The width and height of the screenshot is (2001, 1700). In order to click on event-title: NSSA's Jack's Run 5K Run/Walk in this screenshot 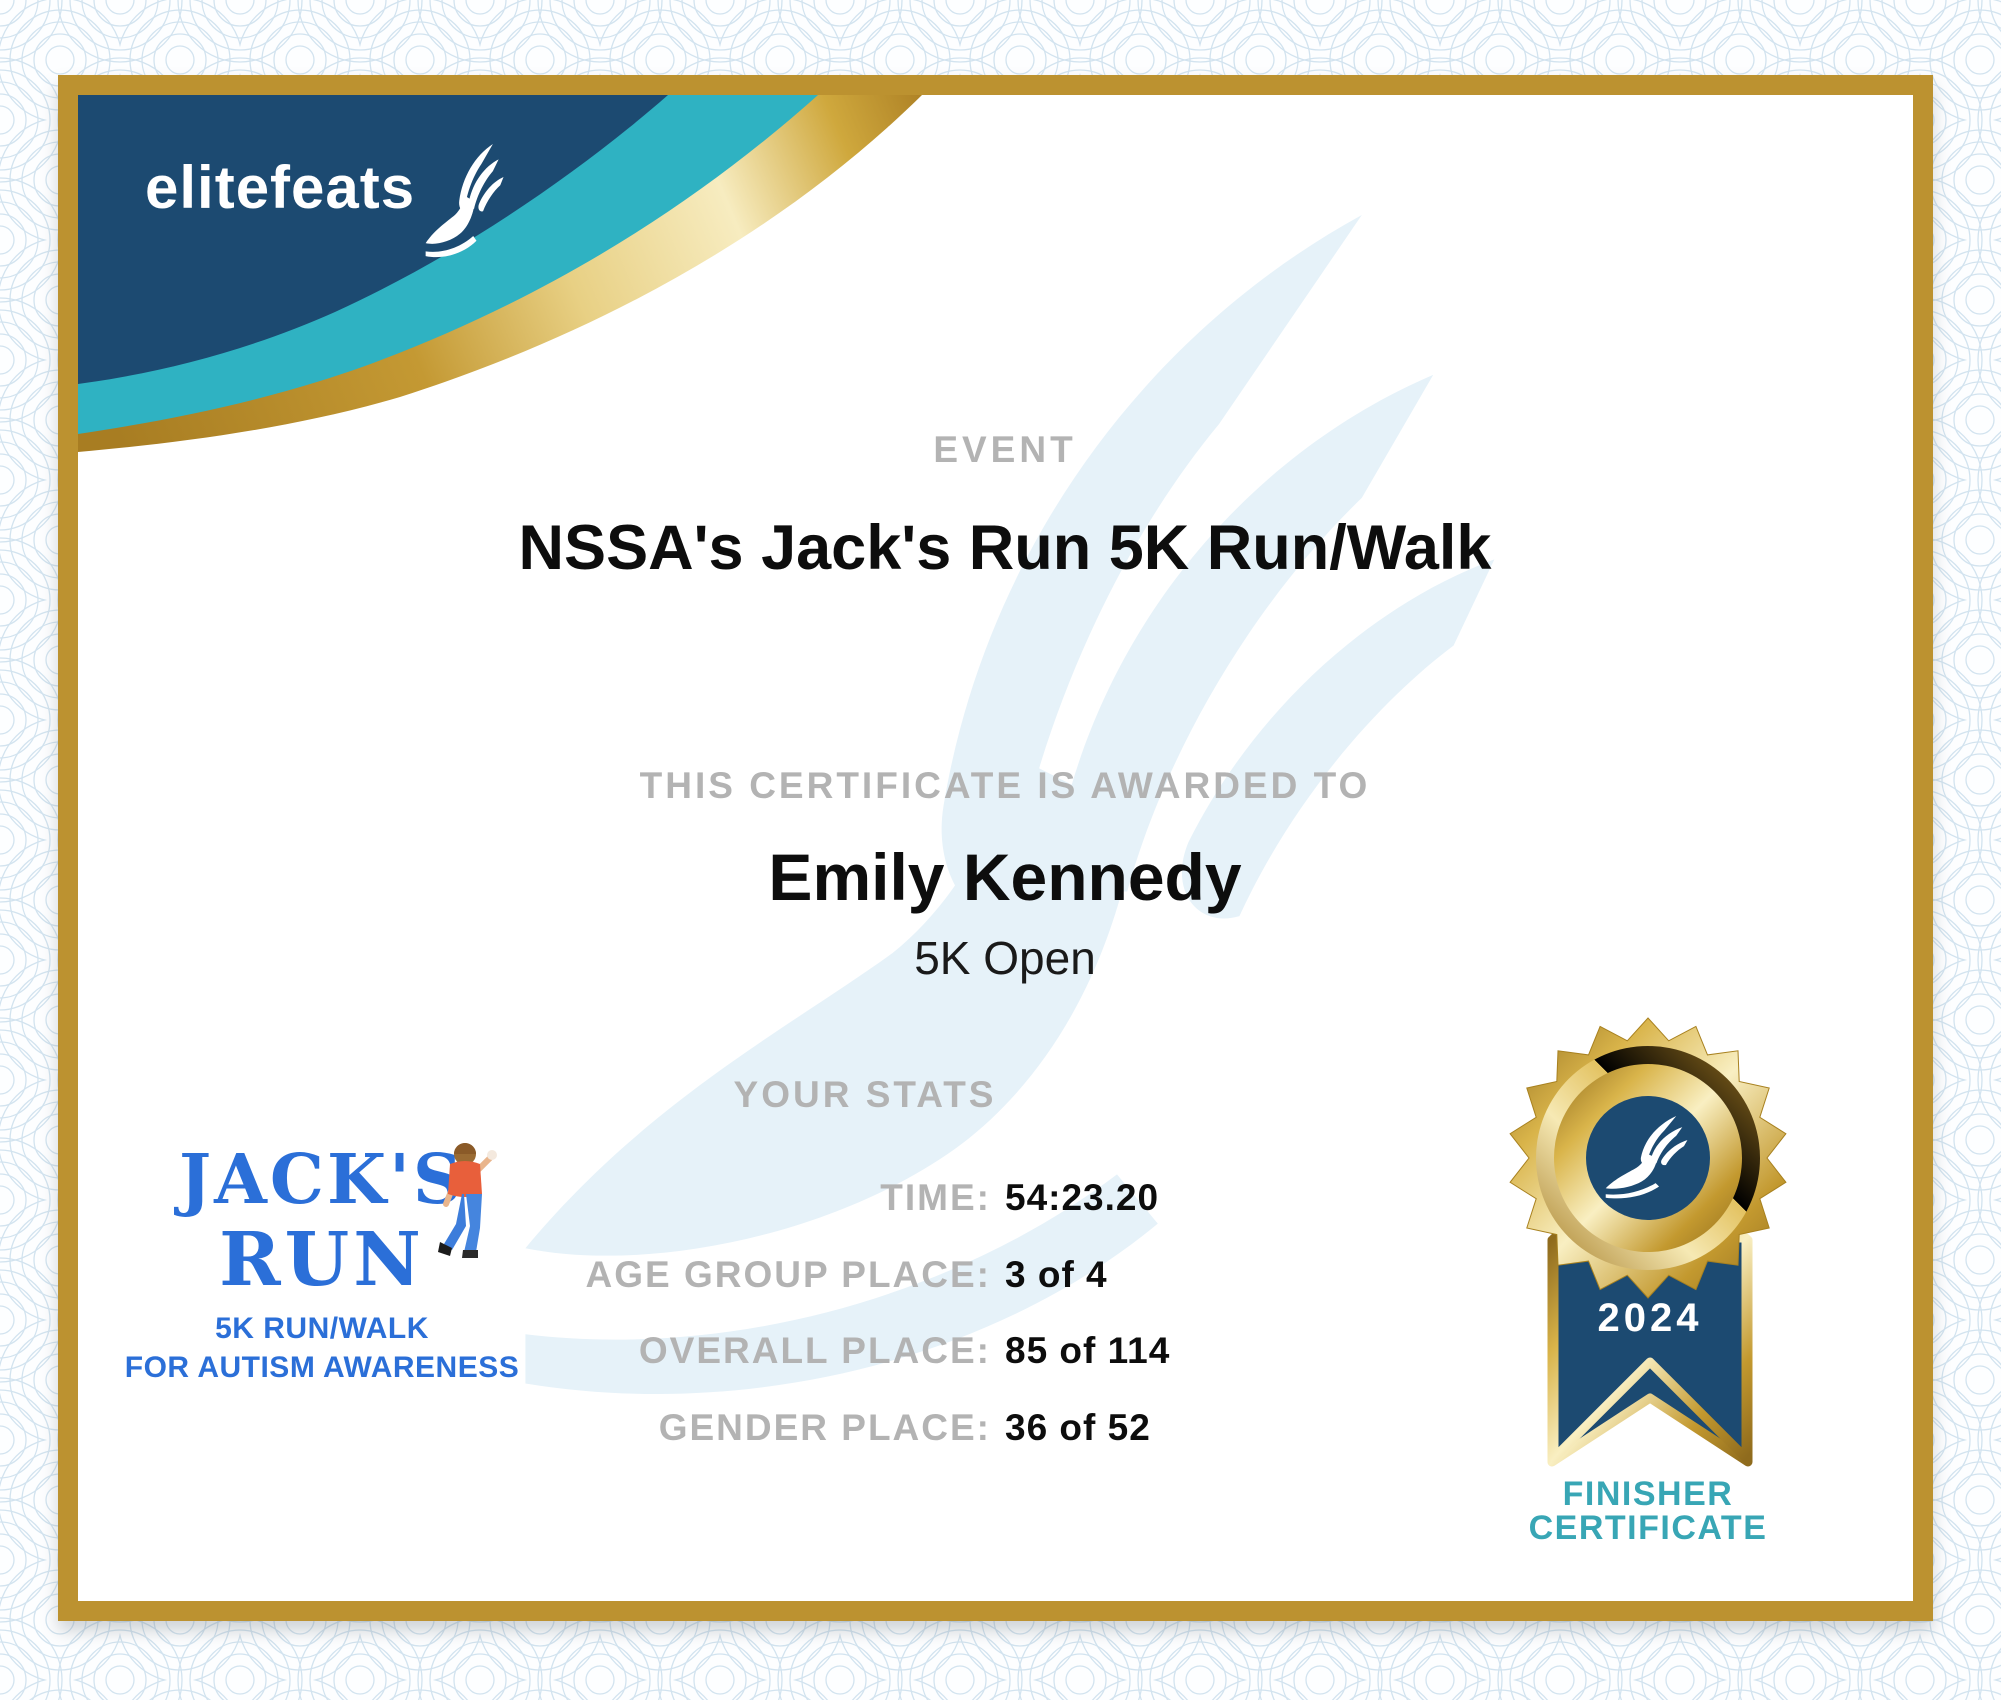, I will do `click(1005, 548)`.